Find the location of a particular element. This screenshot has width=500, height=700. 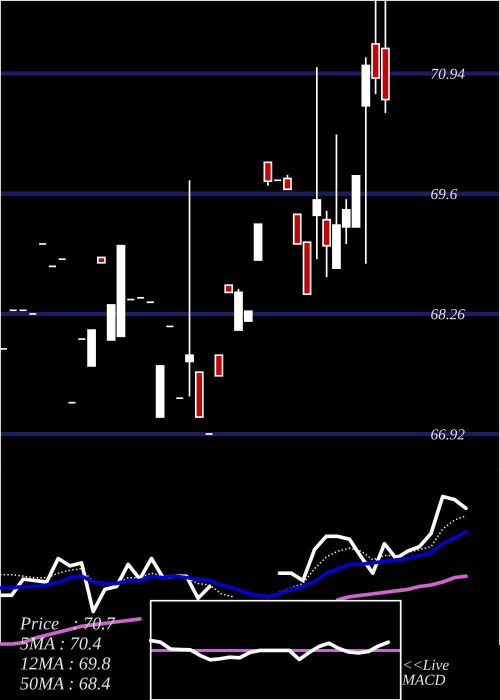

annotation: 5MA : 70.4 is located at coordinates (61, 643).